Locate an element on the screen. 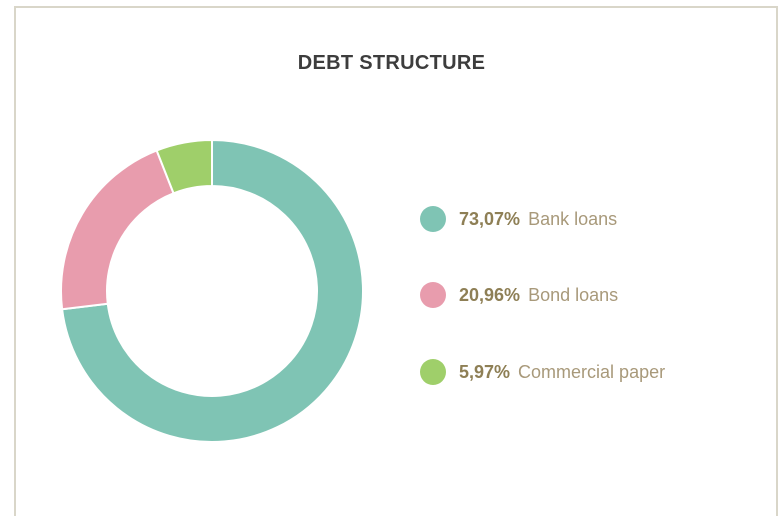 The image size is (783, 516). legend-item-bank-loans: 73,07% Bank loans is located at coordinates (518, 219).